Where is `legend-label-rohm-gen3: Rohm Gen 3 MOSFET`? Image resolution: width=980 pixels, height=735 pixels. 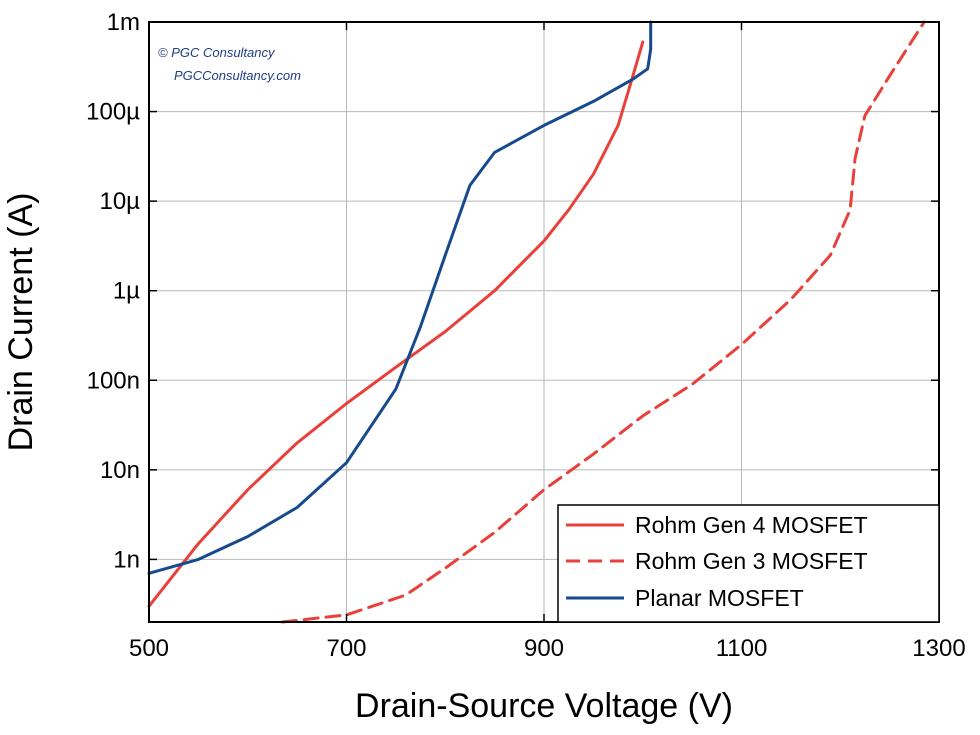 legend-label-rohm-gen3: Rohm Gen 3 MOSFET is located at coordinates (751, 561).